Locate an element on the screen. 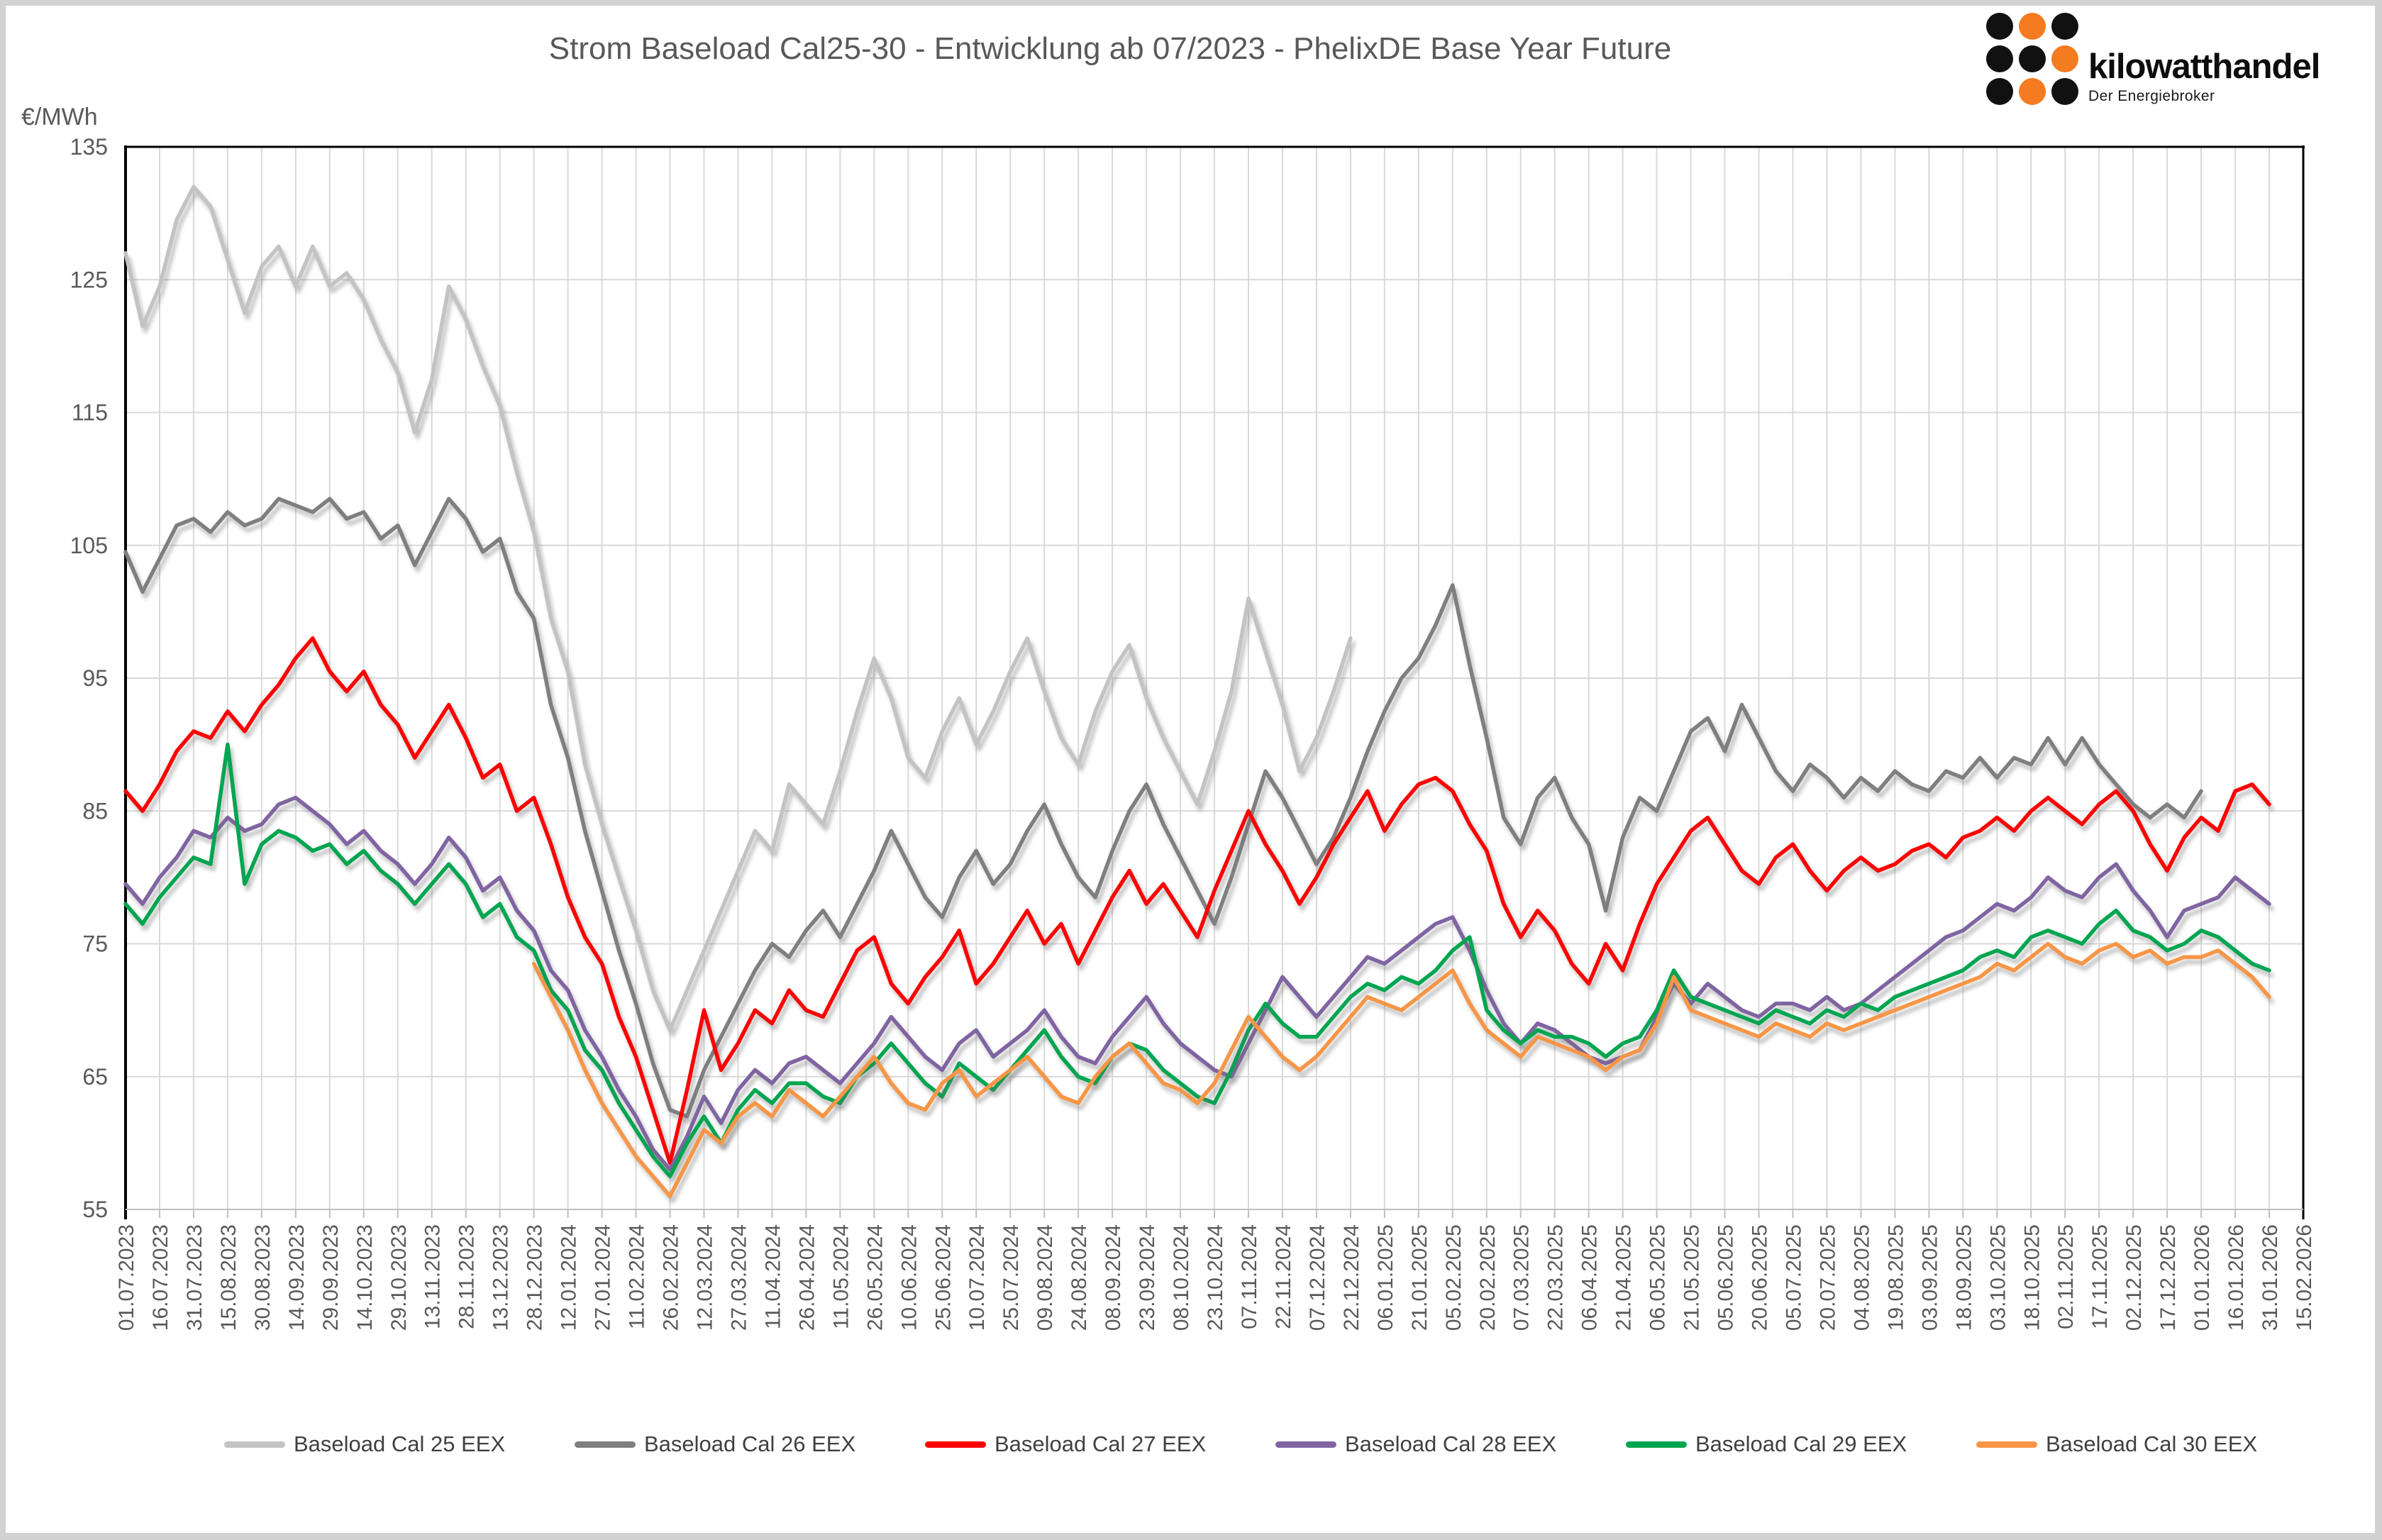 This screenshot has height=1540, width=2382. y-tick-label: 135 is located at coordinates (89, 147).